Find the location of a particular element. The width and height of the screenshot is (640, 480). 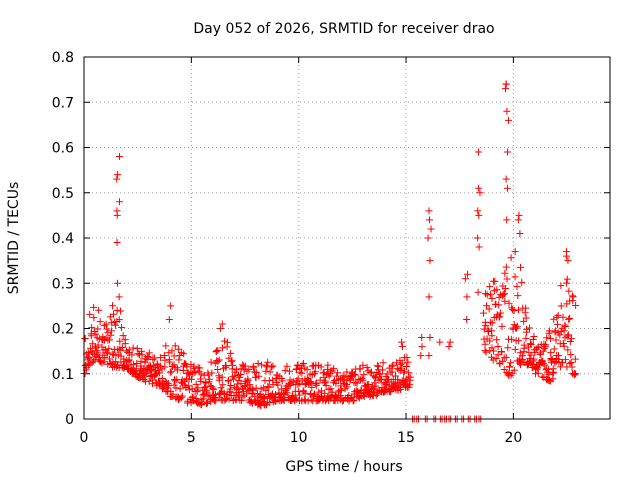

y-tick-label: 0.6 is located at coordinates (63, 149).